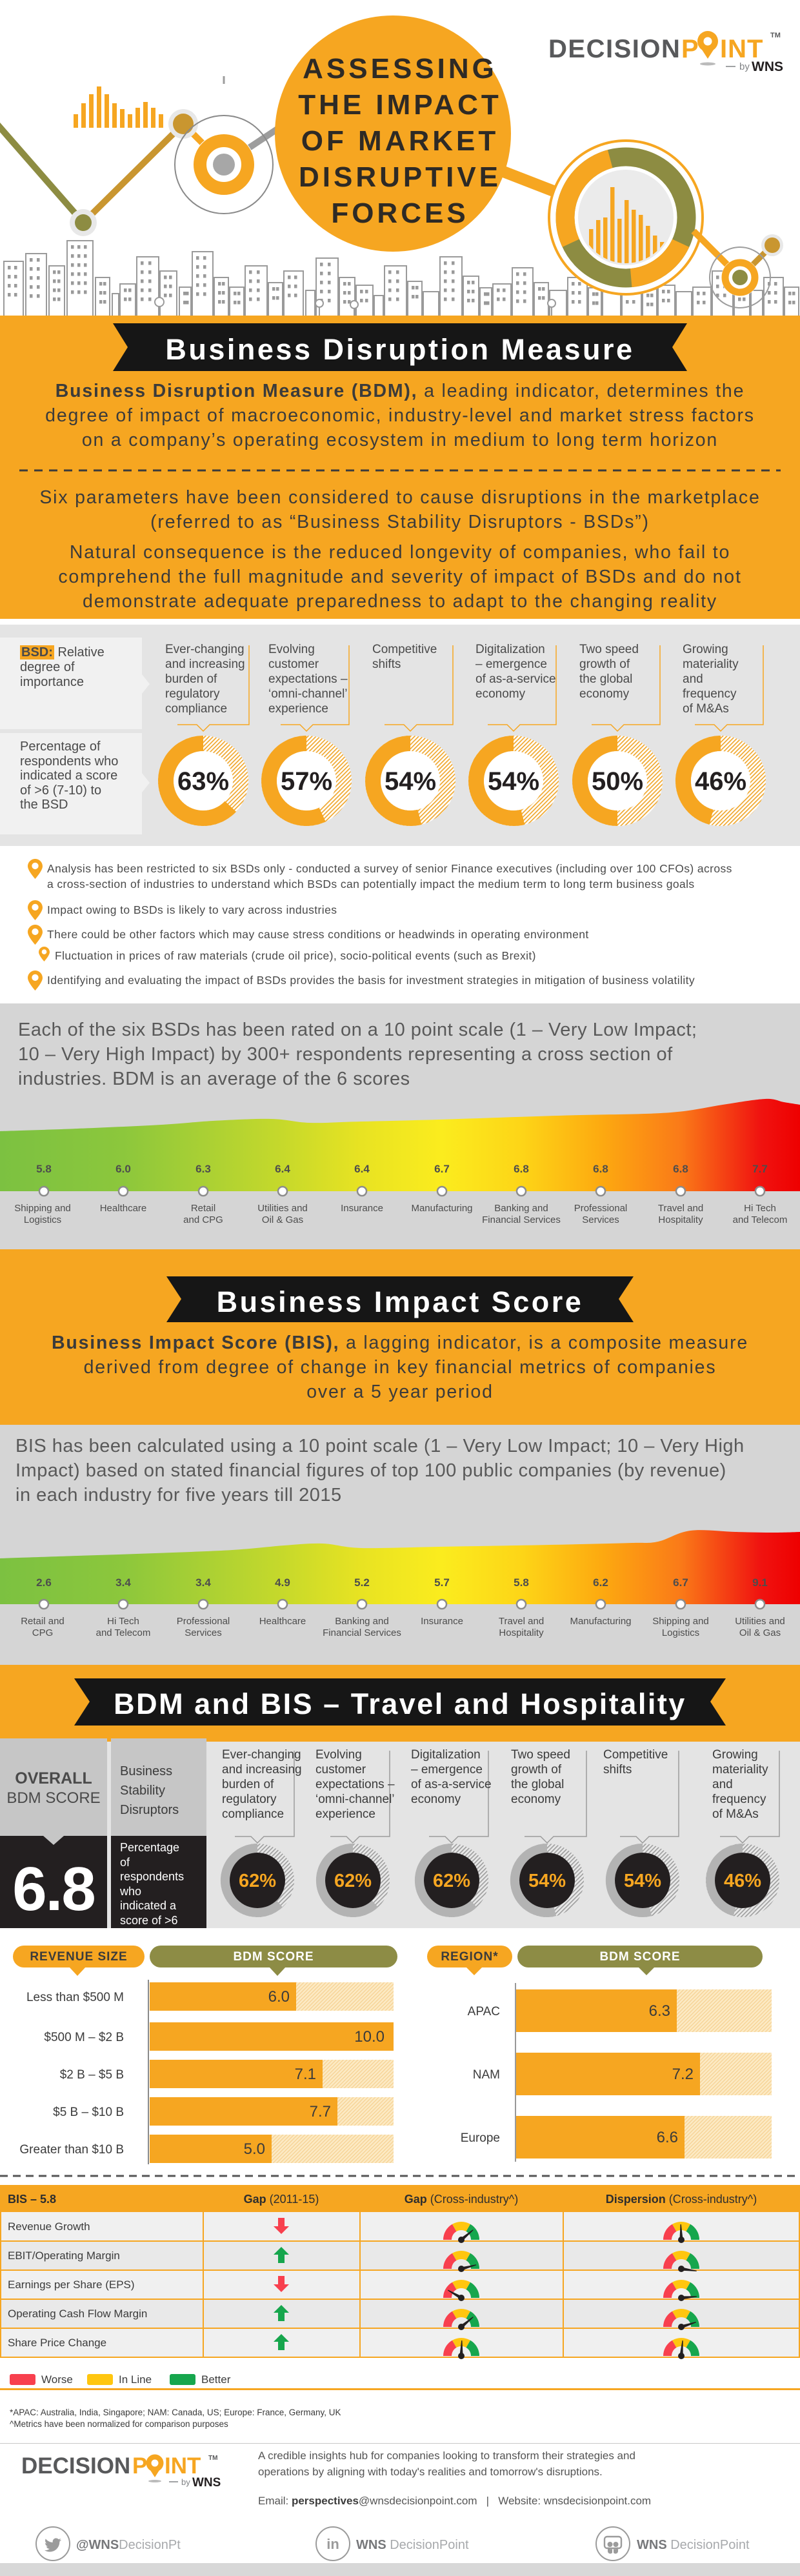  Describe the element at coordinates (123, 1583) in the screenshot. I see `svg-text: 3.4` at that location.